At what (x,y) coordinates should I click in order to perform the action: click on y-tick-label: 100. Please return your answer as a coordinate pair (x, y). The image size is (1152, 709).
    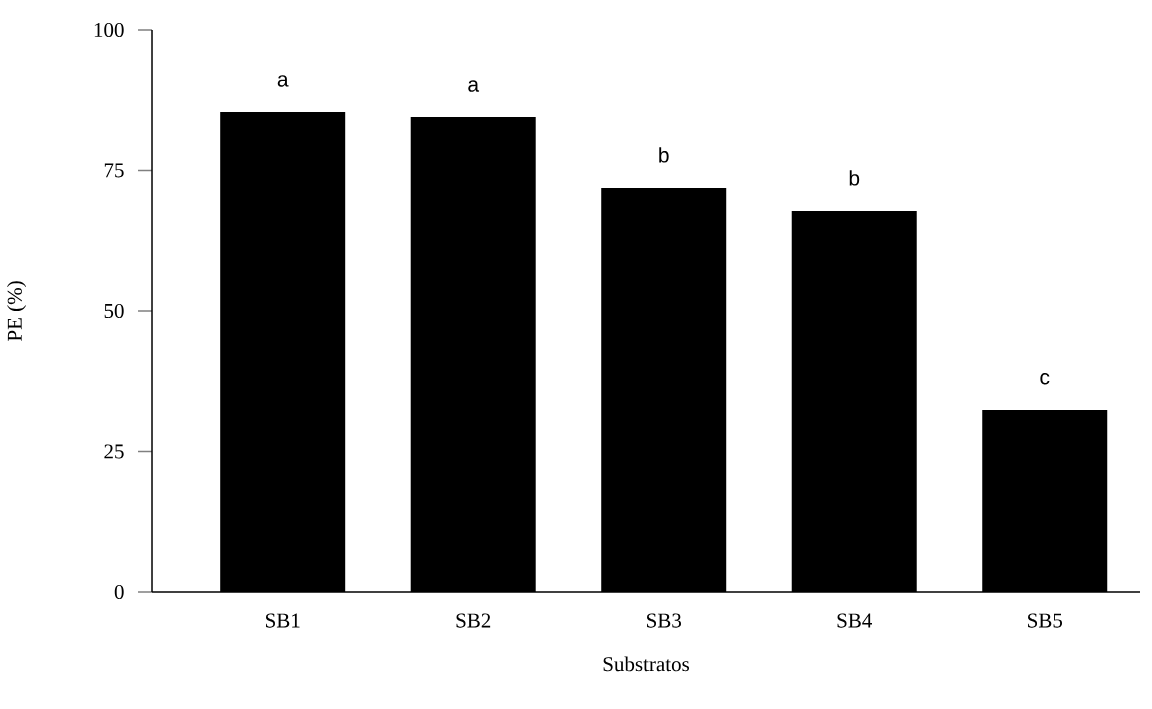
    Looking at the image, I should click on (109, 30).